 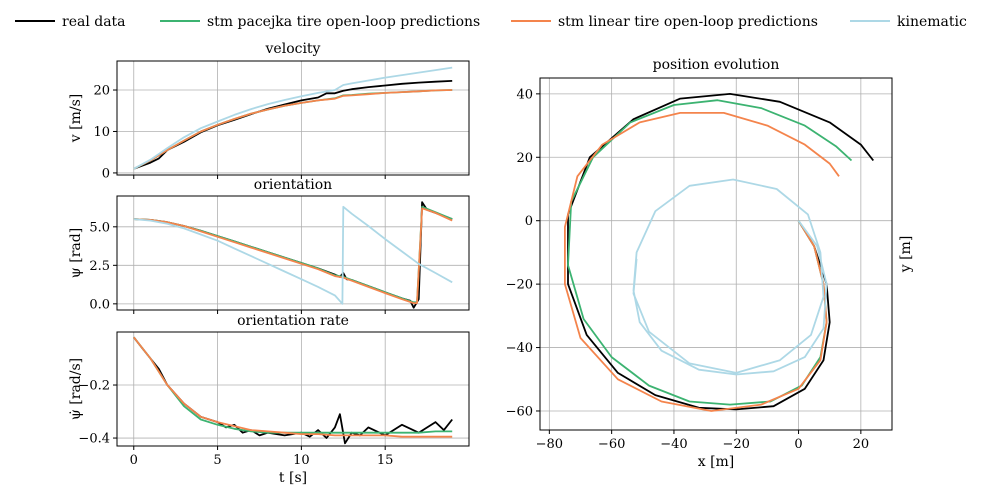 I want to click on y-tick-label: −0.4, so click(x=94, y=439).